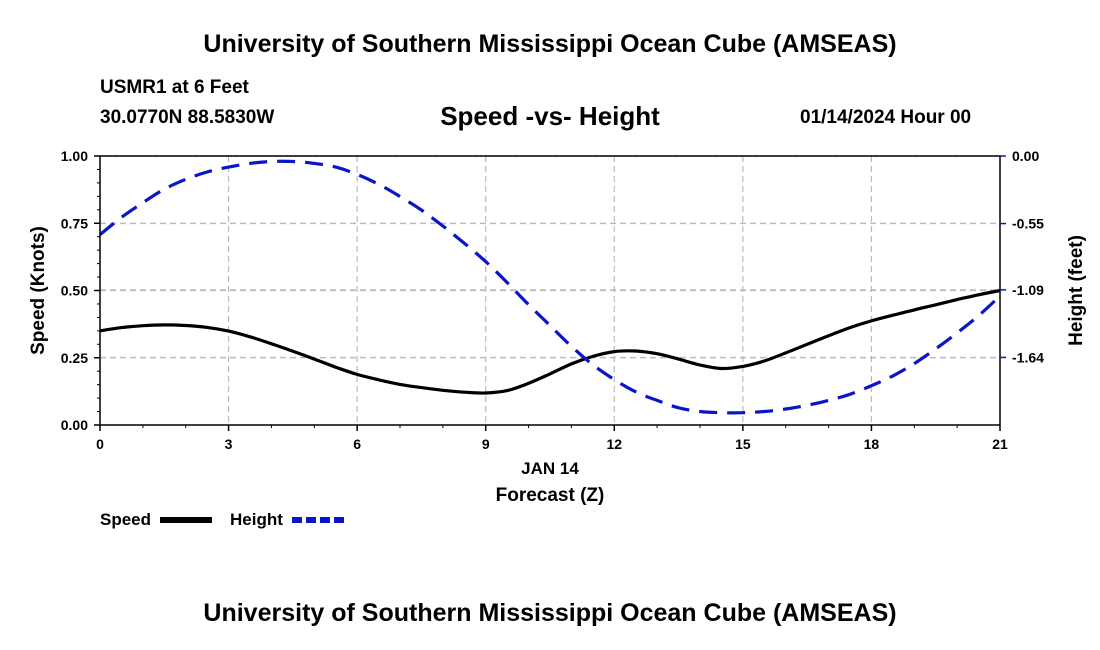 This screenshot has width=1100, height=650. What do you see at coordinates (38, 290) in the screenshot?
I see `y-axis-left-label: Speed (Knots)` at bounding box center [38, 290].